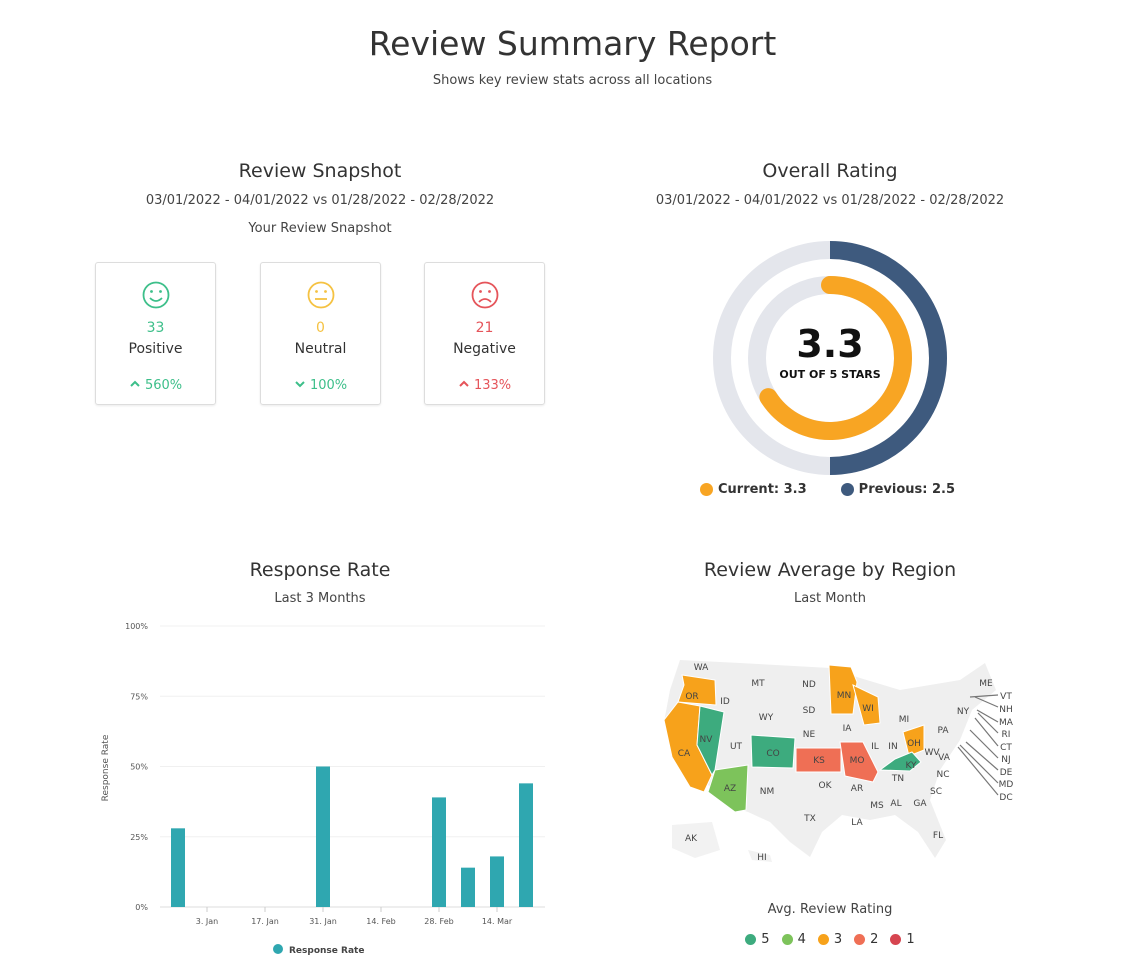 The width and height of the screenshot is (1145, 980). Describe the element at coordinates (757, 939) in the screenshot. I see `map-legend-item-5: 5` at that location.